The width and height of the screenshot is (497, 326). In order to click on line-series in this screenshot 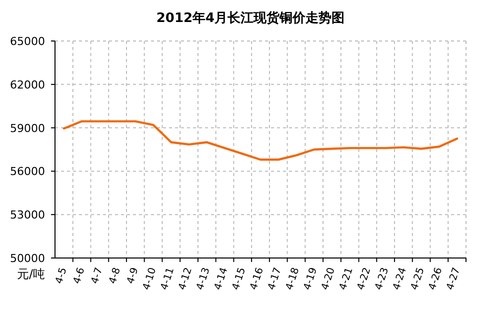, I will do `click(260, 140)`.